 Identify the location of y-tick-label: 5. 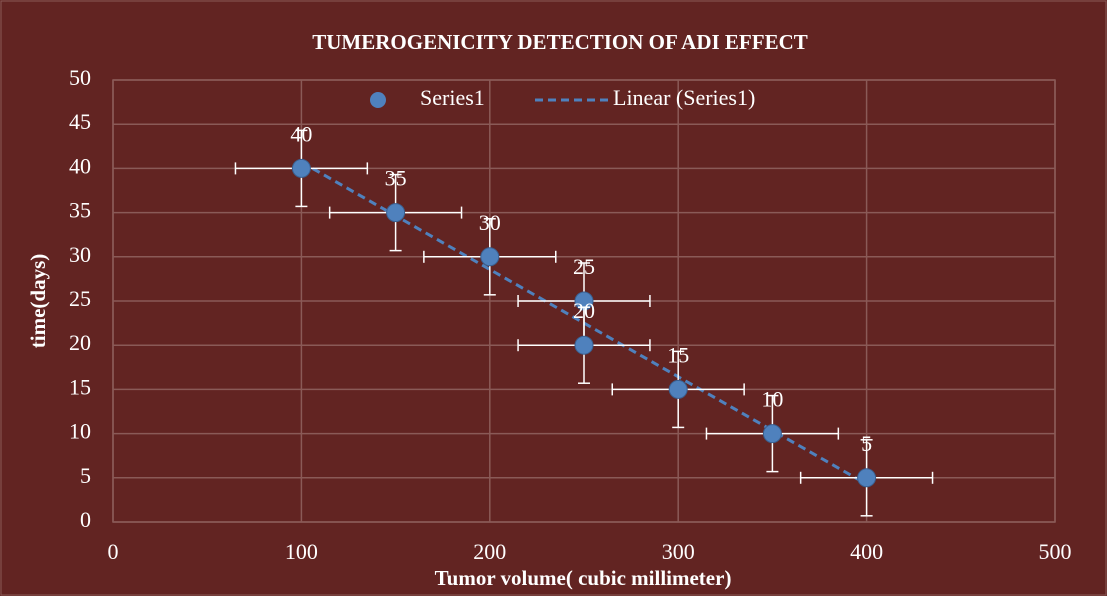
(85, 475).